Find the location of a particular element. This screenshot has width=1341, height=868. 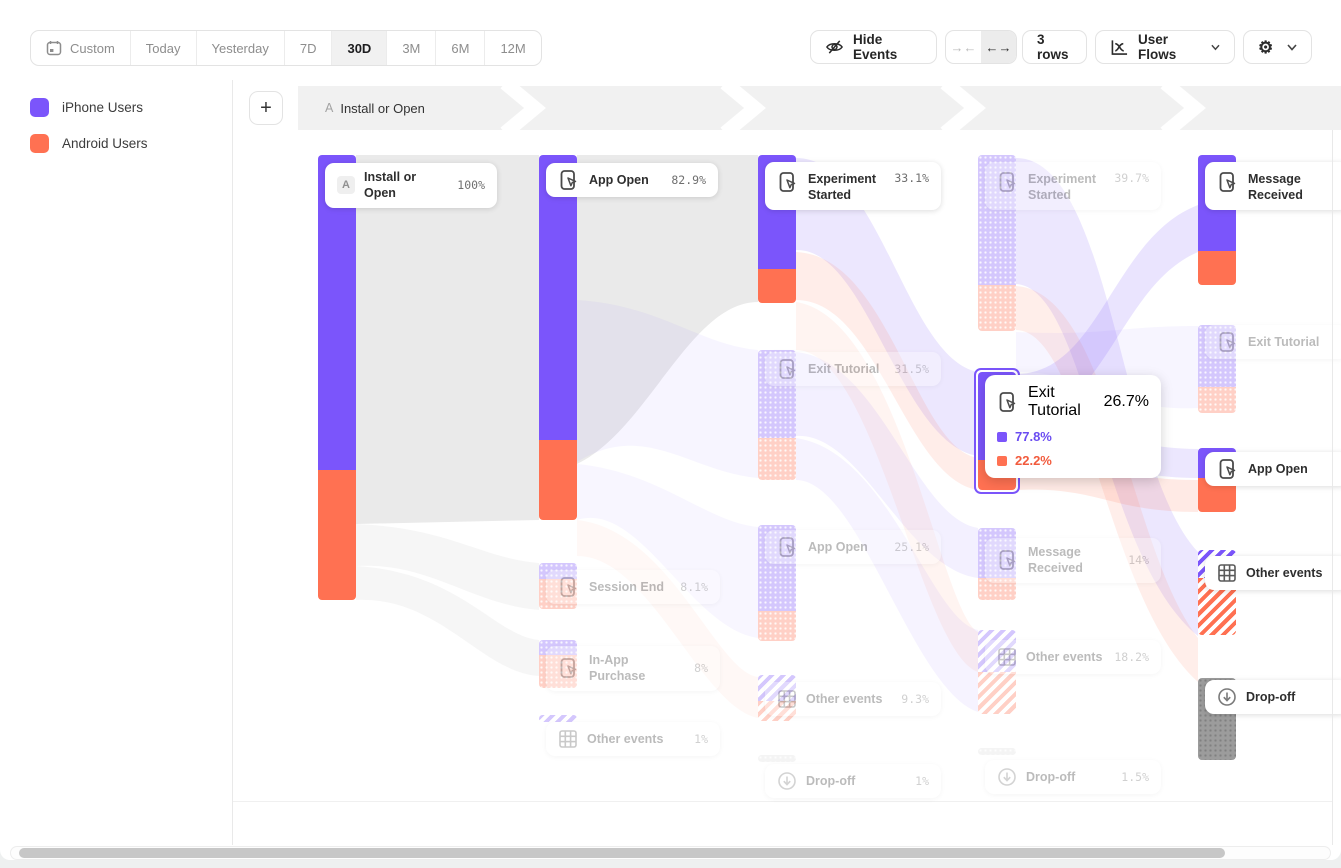

node-name: App Open is located at coordinates (838, 546).